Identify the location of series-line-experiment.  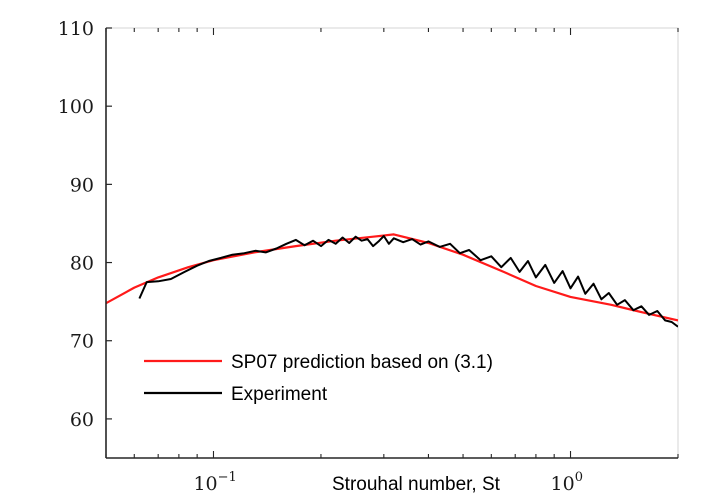
(408, 281).